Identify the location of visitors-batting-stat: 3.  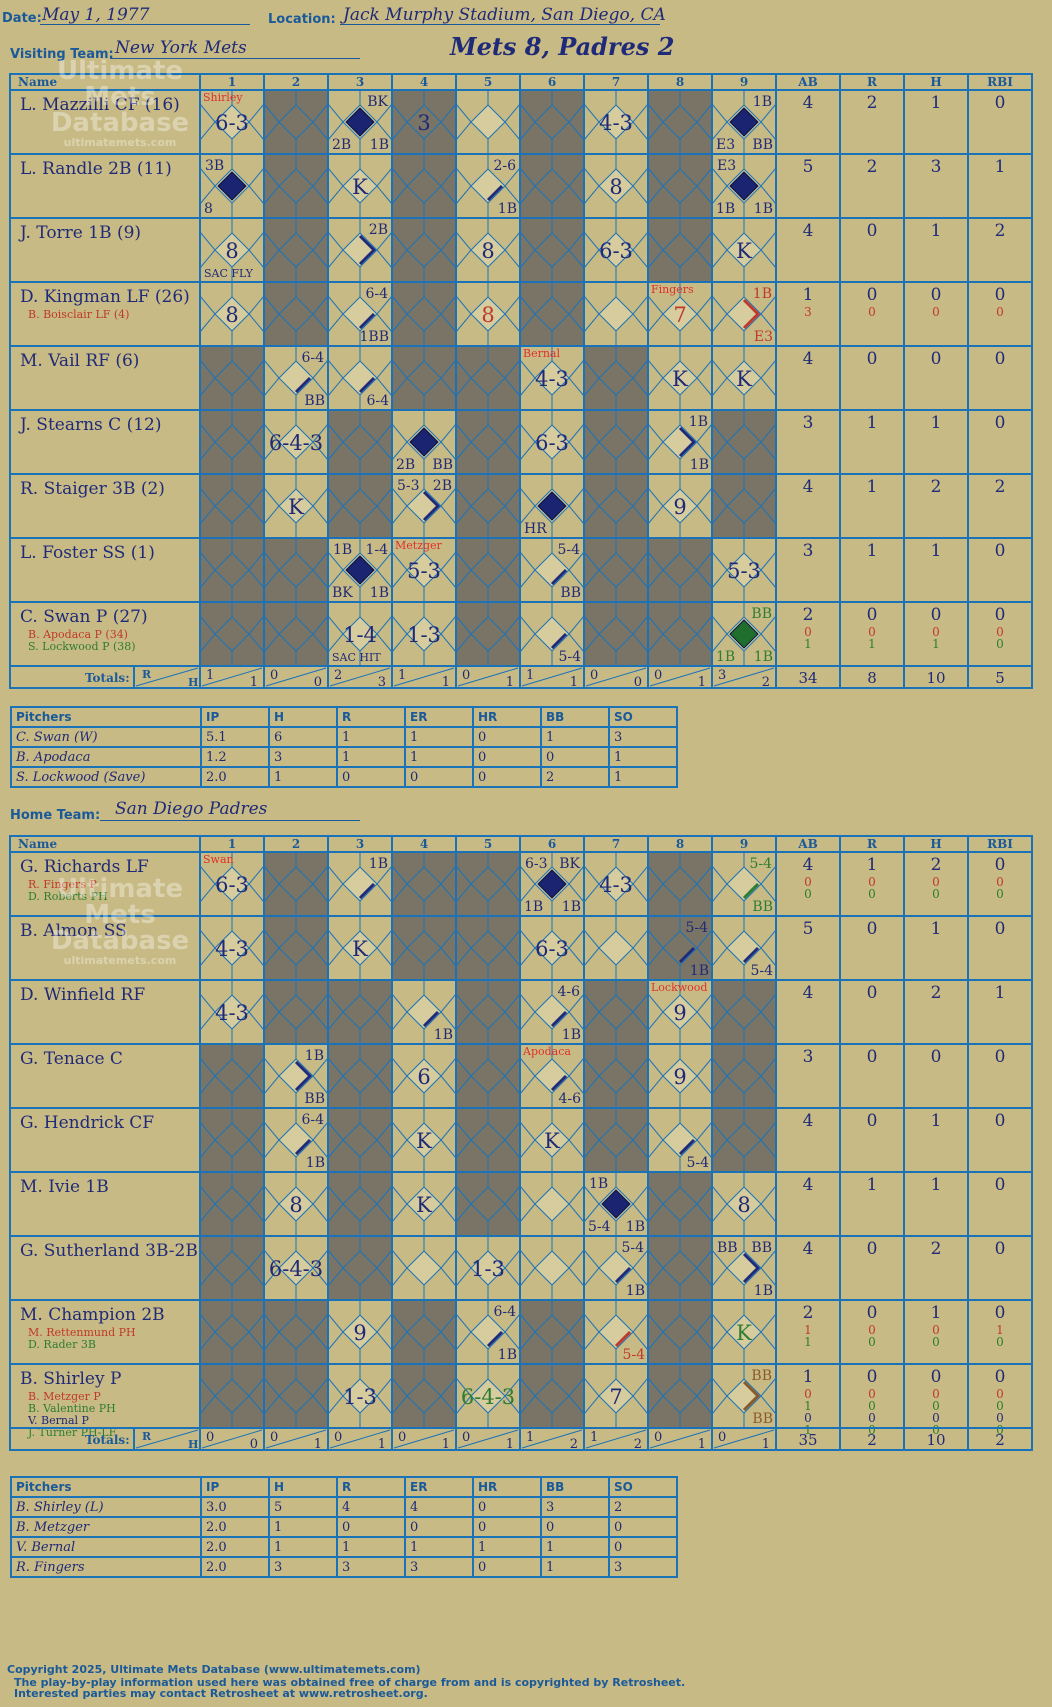
(808, 312).